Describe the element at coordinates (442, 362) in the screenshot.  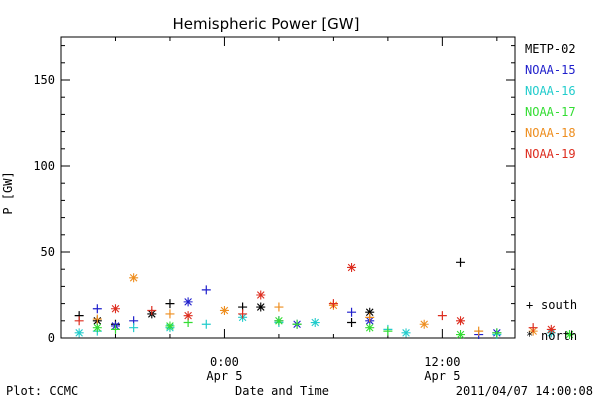
I see `x-tick-time: 12:00` at that location.